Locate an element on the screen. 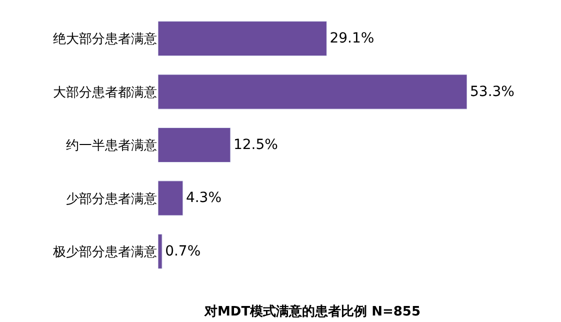  data-label: 4.3% is located at coordinates (204, 198).